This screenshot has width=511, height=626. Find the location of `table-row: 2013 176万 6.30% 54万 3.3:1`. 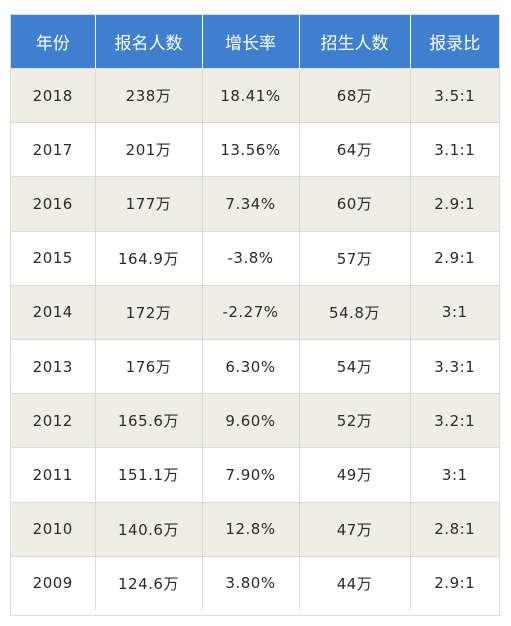

table-row: 2013 176万 6.30% 54万 3.3:1 is located at coordinates (255, 366).